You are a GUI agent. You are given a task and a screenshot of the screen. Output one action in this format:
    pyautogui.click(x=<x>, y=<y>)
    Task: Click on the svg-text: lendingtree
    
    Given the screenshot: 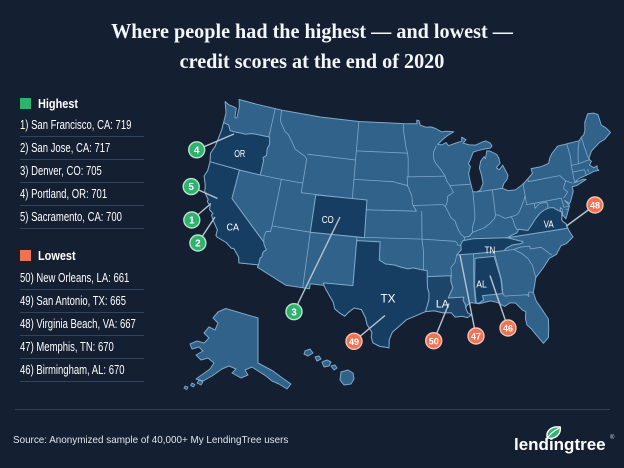 What is the action you would take?
    pyautogui.click(x=560, y=444)
    